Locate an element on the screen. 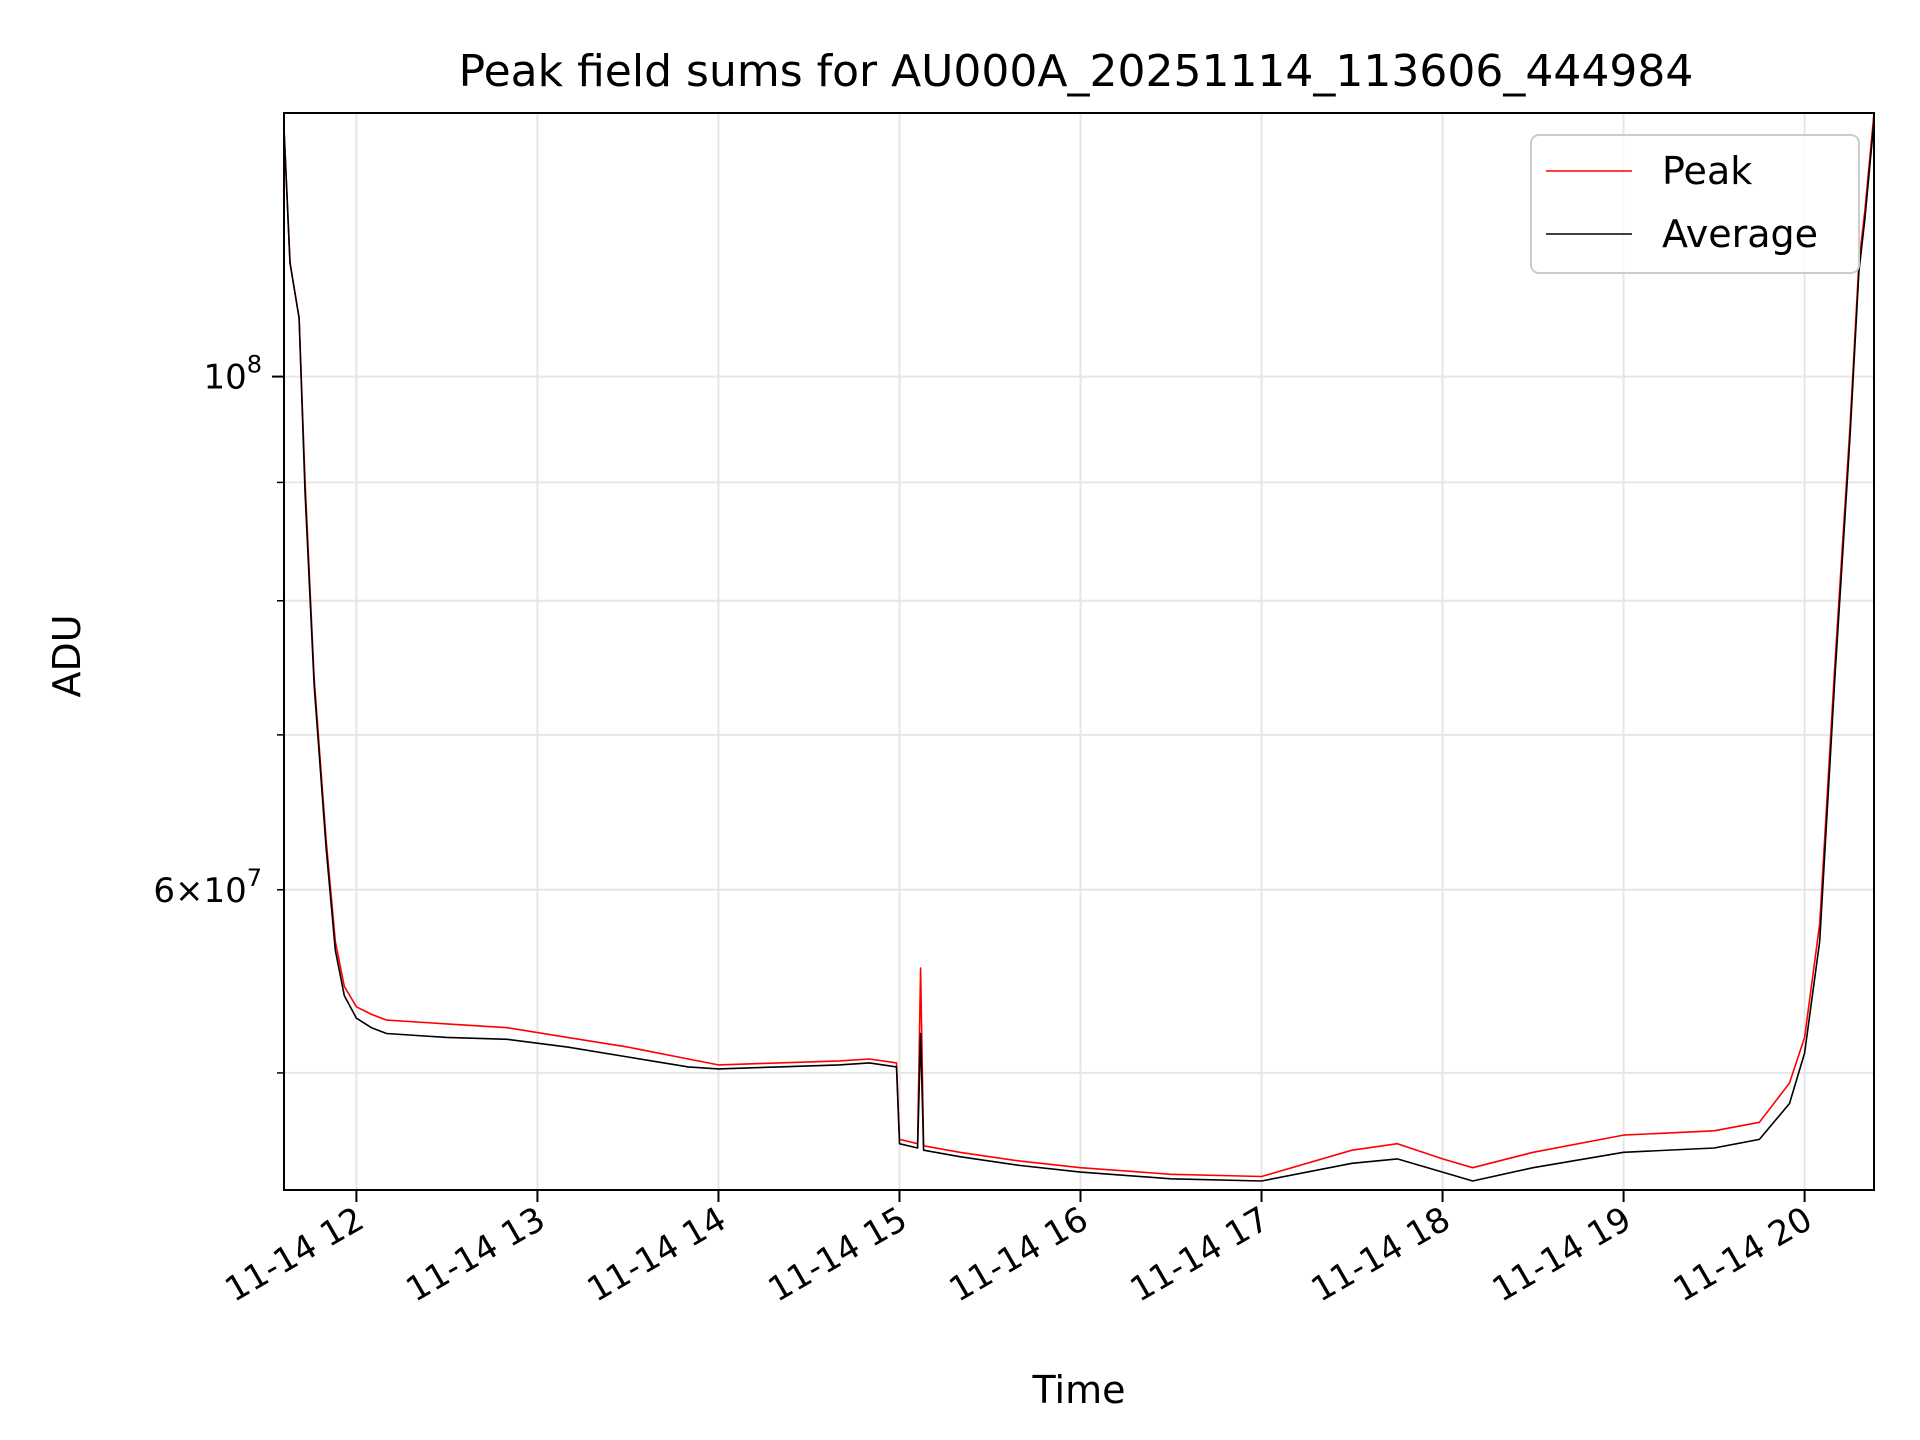  y-tick-exponent: 7 is located at coordinates (254, 878).